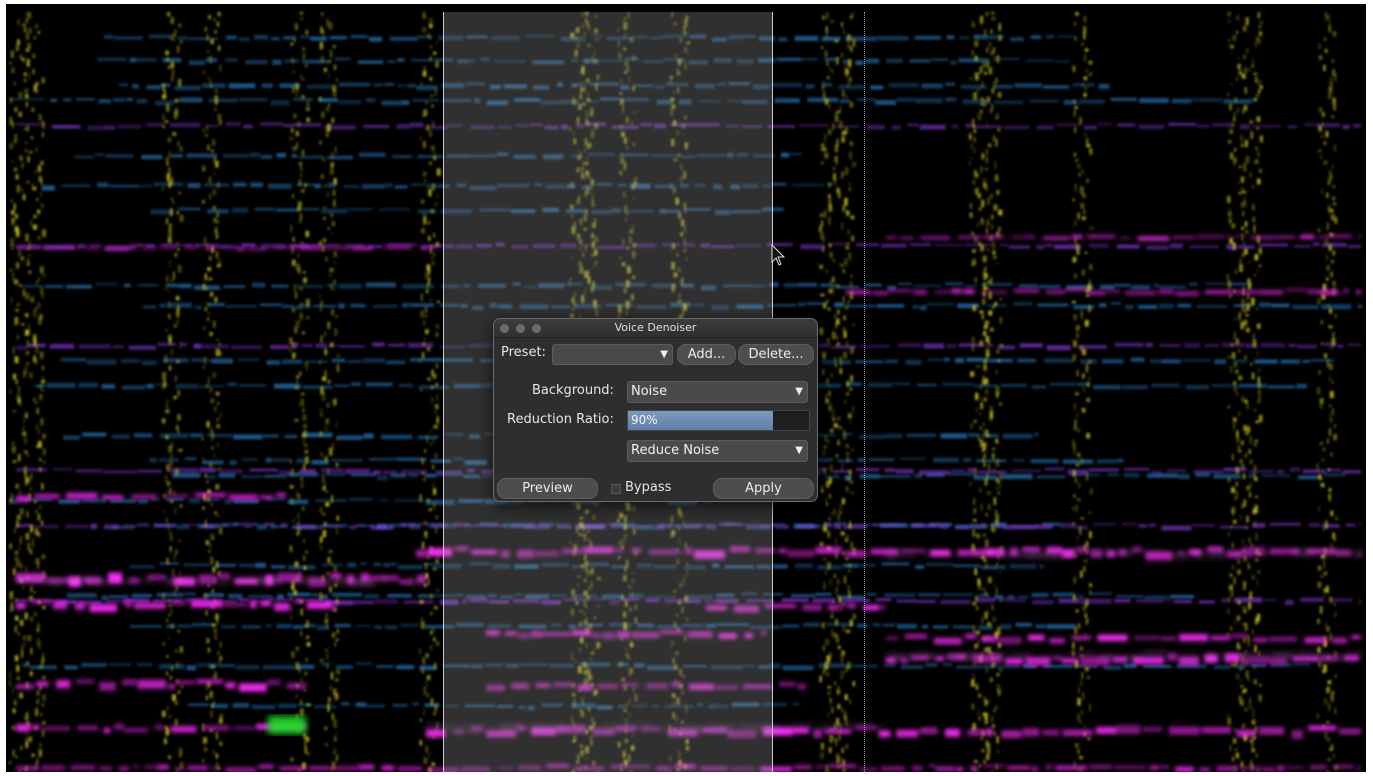  What do you see at coordinates (573, 390) in the screenshot?
I see `background-label: Background:` at bounding box center [573, 390].